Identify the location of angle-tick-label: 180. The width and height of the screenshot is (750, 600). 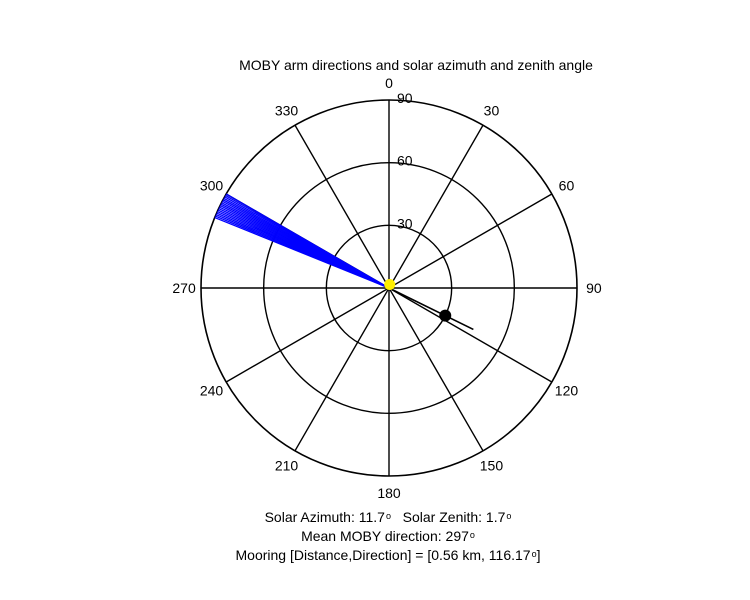
(389, 493).